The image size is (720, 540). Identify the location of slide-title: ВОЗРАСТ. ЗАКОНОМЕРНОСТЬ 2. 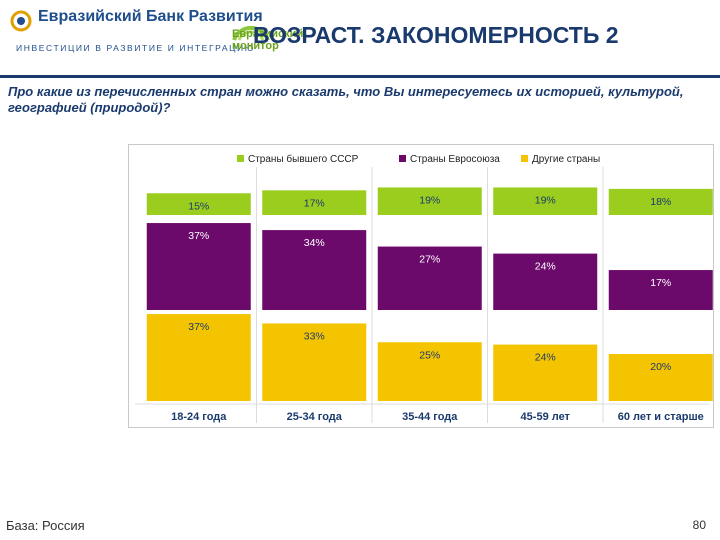
(436, 35).